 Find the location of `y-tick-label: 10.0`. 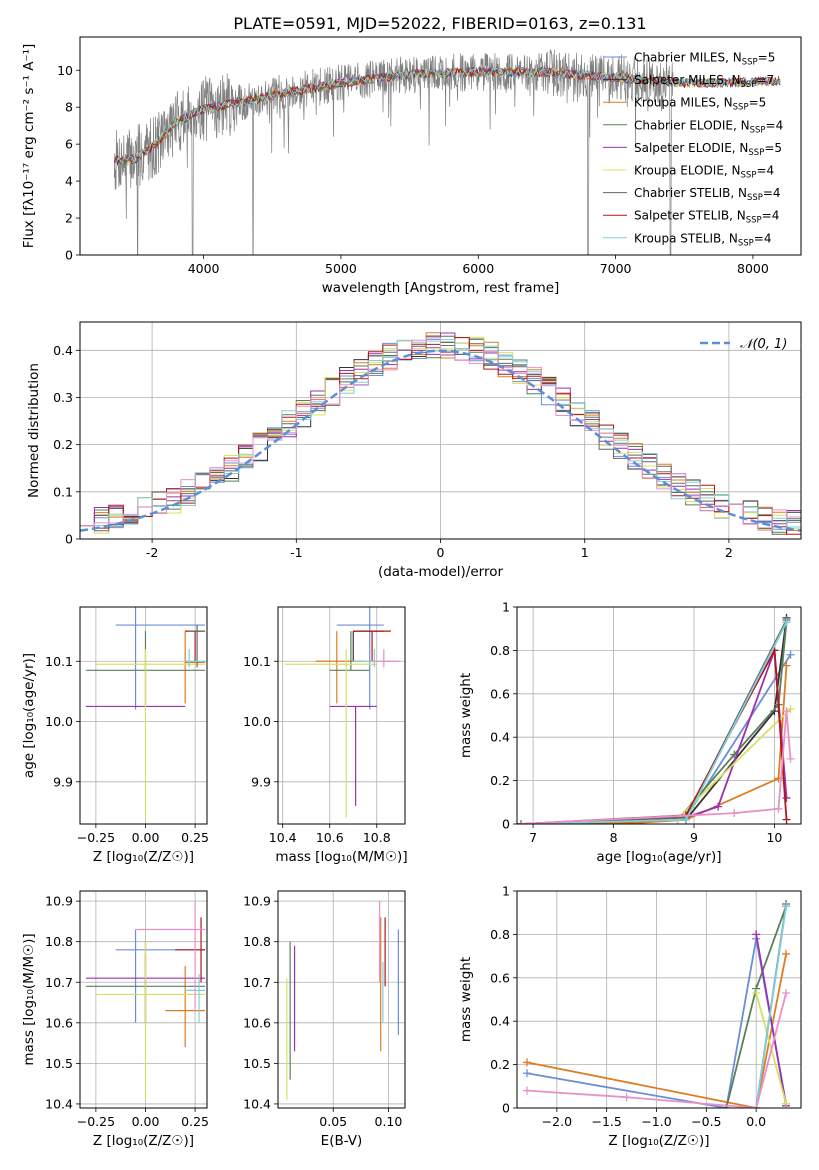

y-tick-label: 10.0 is located at coordinates (257, 721).